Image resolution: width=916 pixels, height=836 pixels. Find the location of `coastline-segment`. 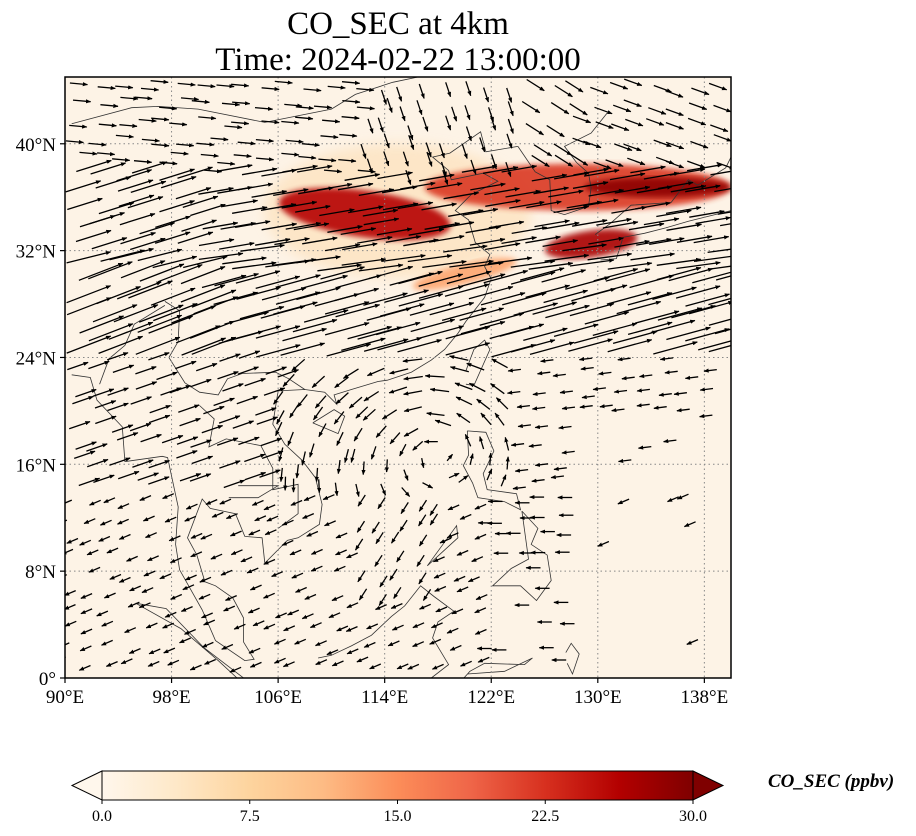

coastline-segment is located at coordinates (235, 348).